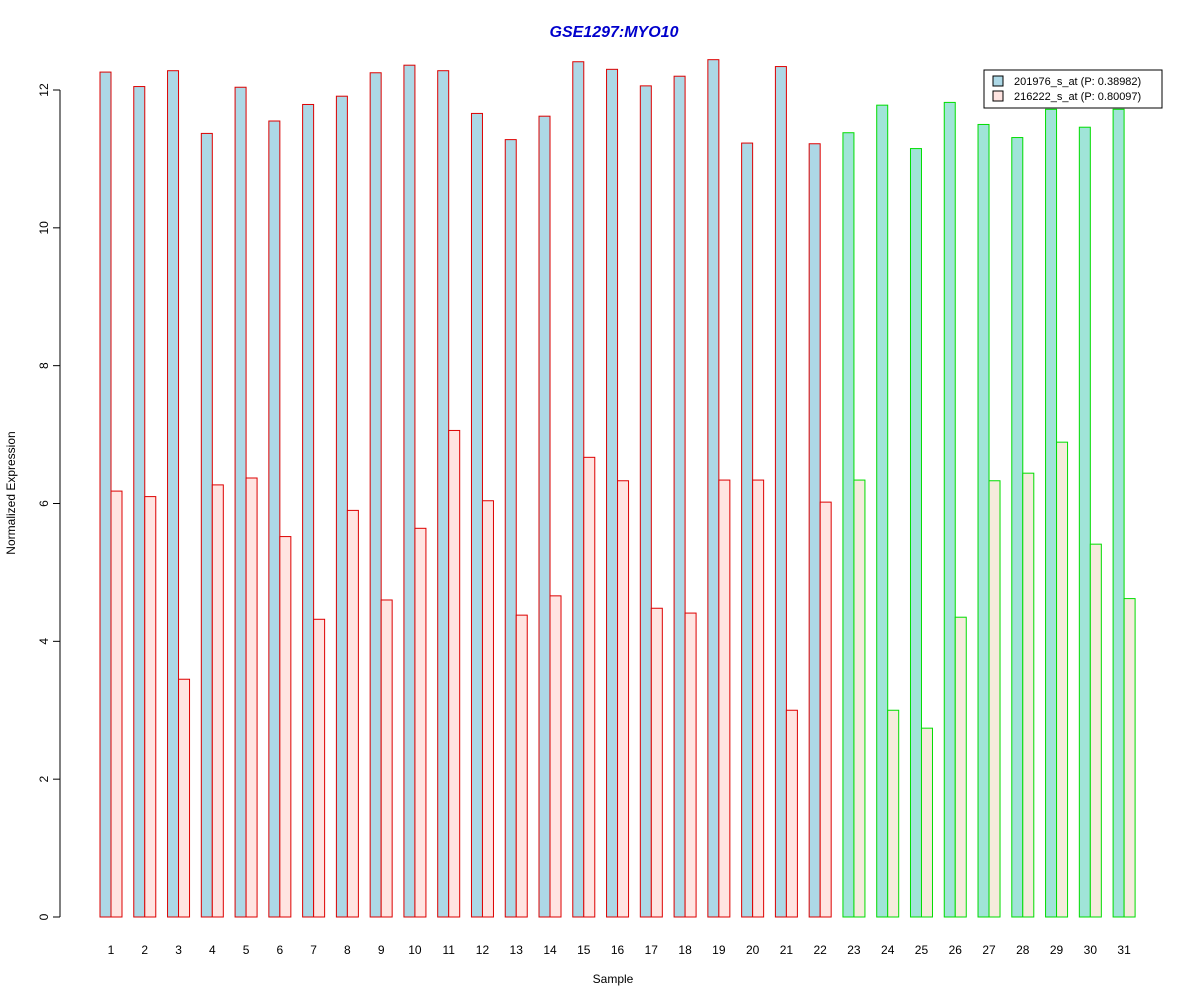  Describe the element at coordinates (787, 950) in the screenshot. I see `x-tick-label: 21` at that location.